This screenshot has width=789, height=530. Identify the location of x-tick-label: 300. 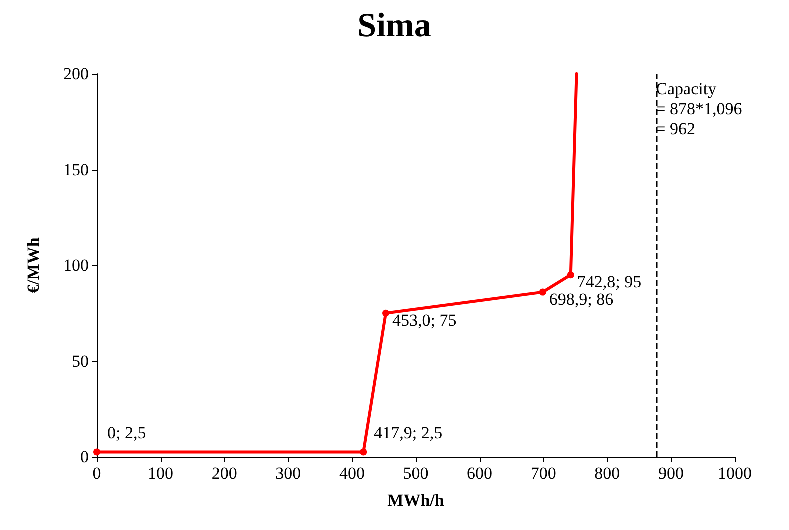
(289, 473).